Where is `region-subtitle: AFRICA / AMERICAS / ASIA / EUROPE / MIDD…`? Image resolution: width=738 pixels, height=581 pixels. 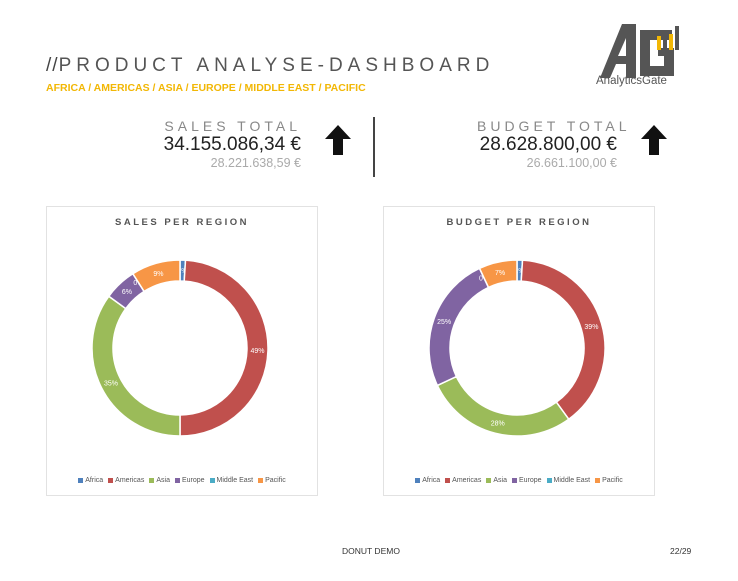 region-subtitle: AFRICA / AMERICAS / ASIA / EUROPE / MIDD… is located at coordinates (206, 88).